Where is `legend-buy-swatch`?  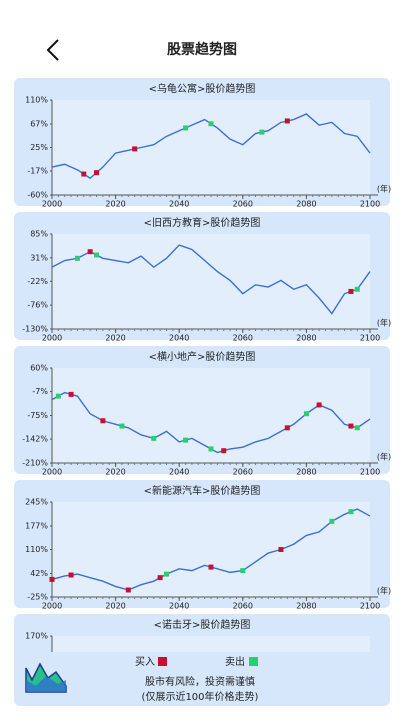
legend-buy-swatch is located at coordinates (162, 661).